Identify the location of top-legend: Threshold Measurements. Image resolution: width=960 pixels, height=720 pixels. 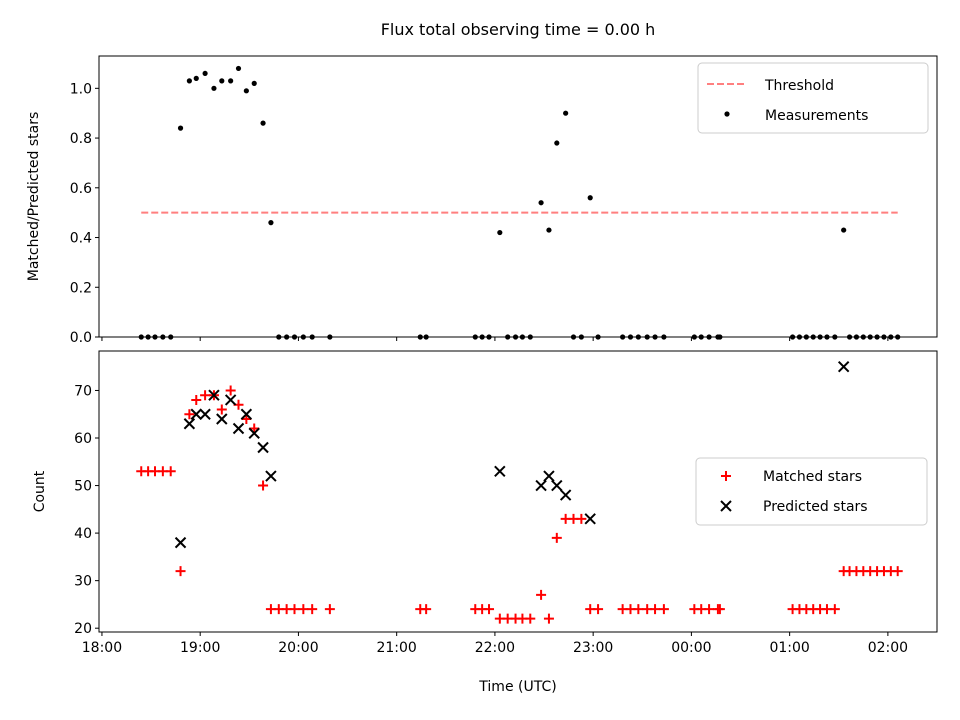
(813, 98).